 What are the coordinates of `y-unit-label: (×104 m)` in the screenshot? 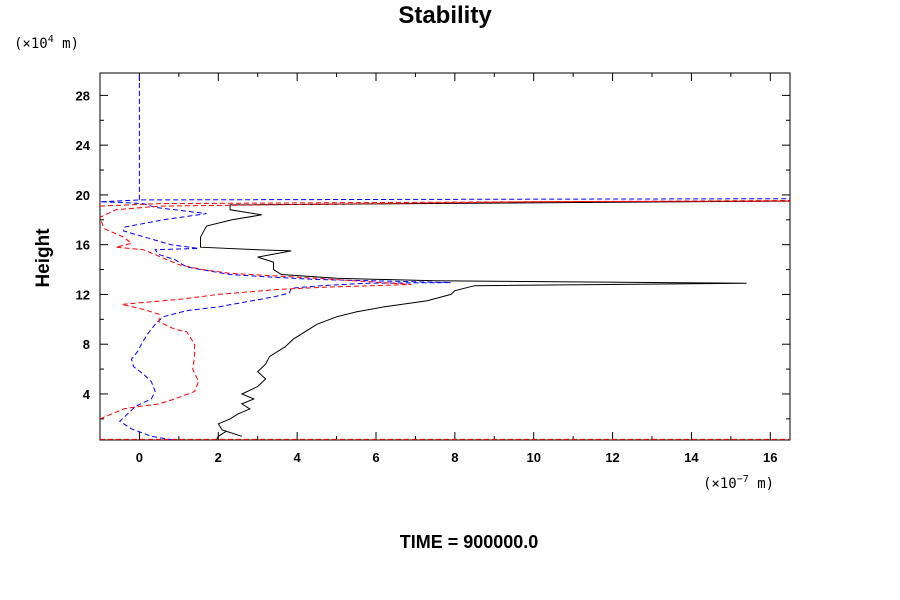 It's located at (46, 43).